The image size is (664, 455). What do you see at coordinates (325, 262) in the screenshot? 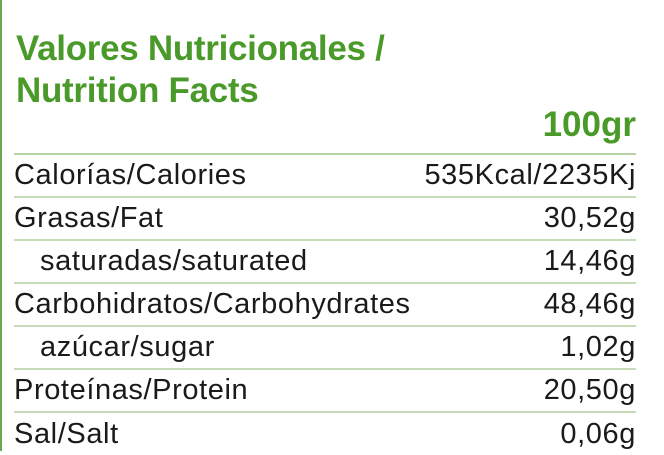
I see `row-saturated: saturadas/saturated 14,46g` at bounding box center [325, 262].